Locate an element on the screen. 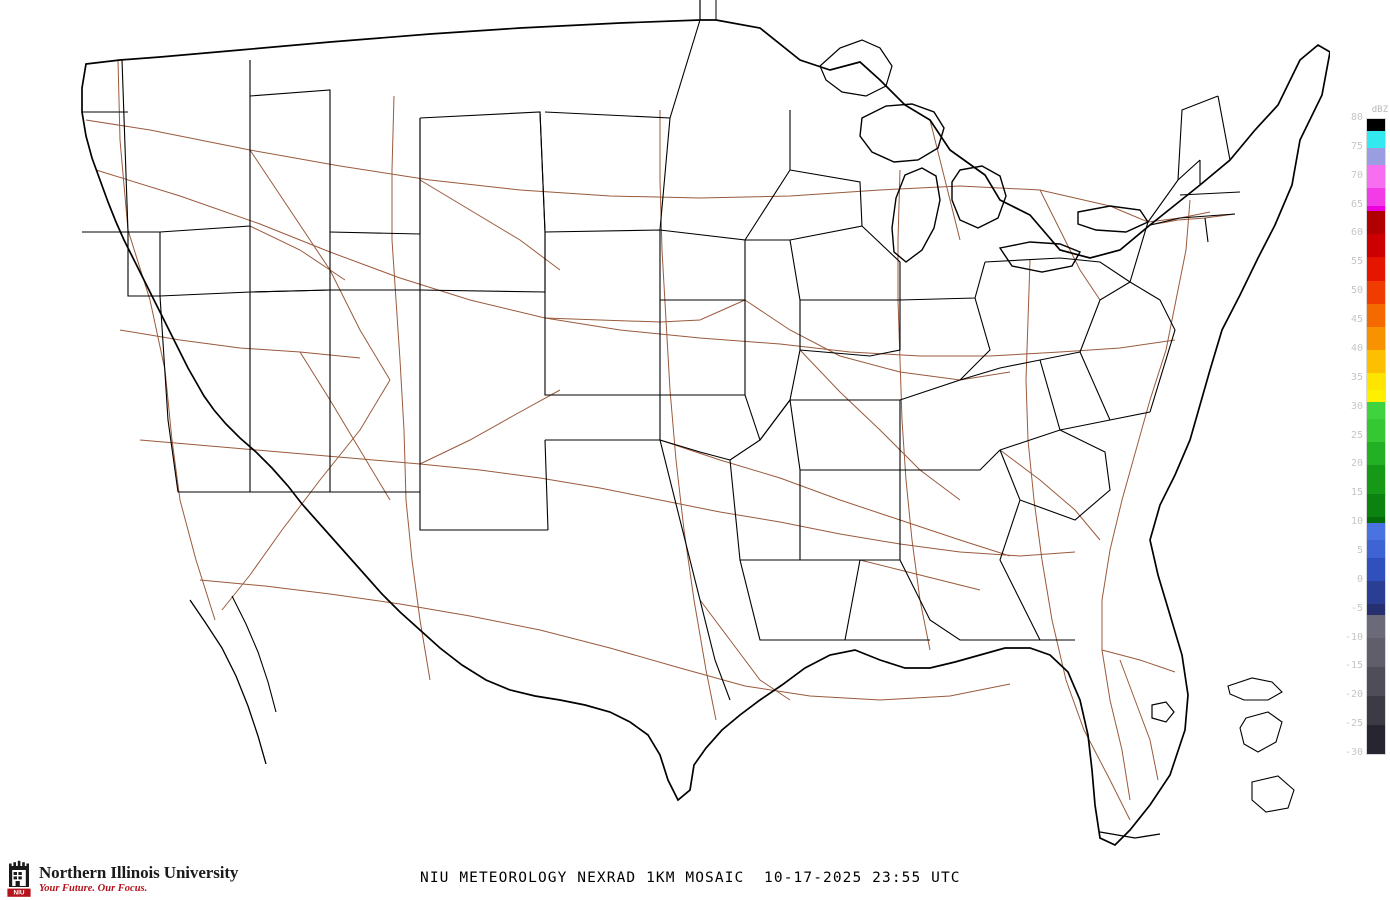 This screenshot has height=900, width=1390. florida-keys is located at coordinates (1130, 835).